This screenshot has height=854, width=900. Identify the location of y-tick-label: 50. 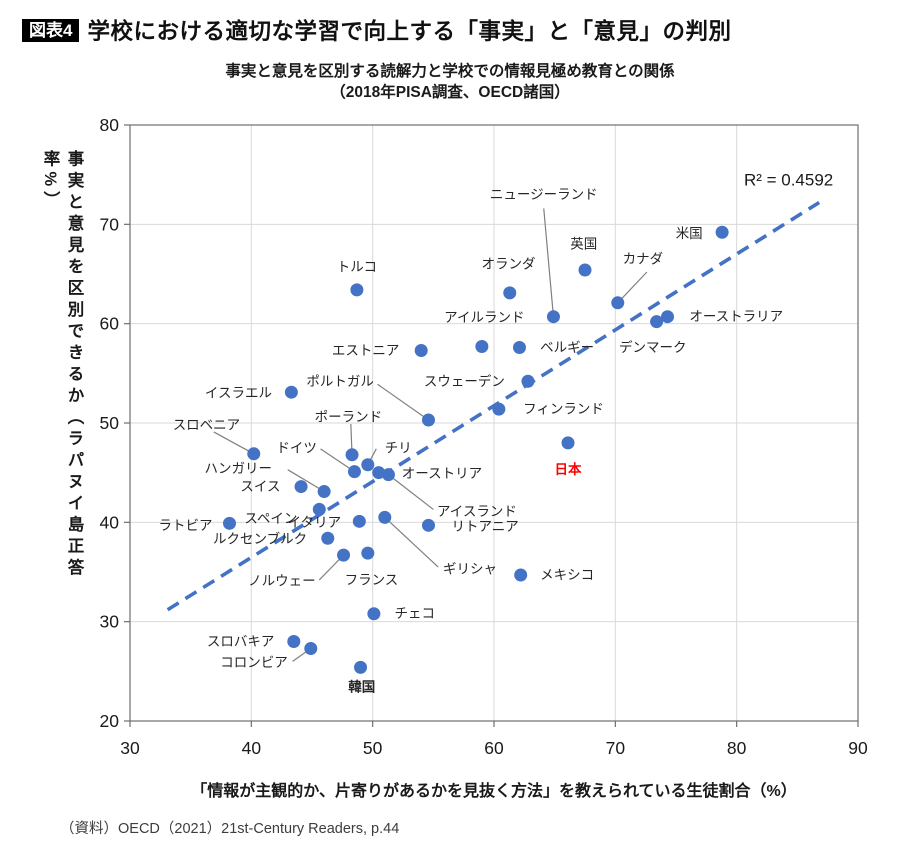
(110, 423).